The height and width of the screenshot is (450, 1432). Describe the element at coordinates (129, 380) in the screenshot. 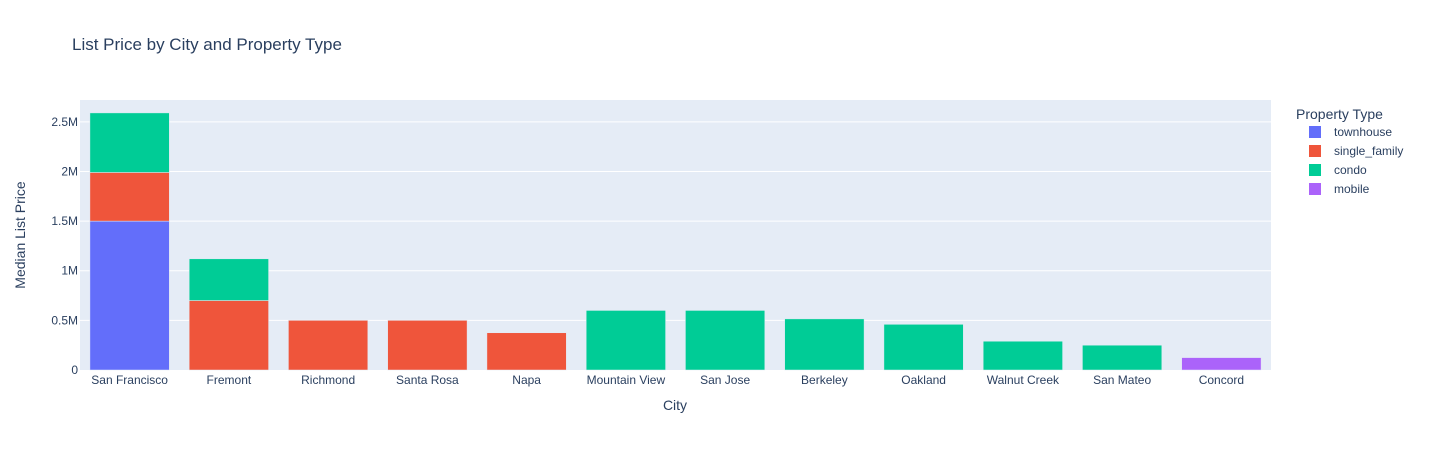

I see `x-tick-label: San Francisco` at that location.